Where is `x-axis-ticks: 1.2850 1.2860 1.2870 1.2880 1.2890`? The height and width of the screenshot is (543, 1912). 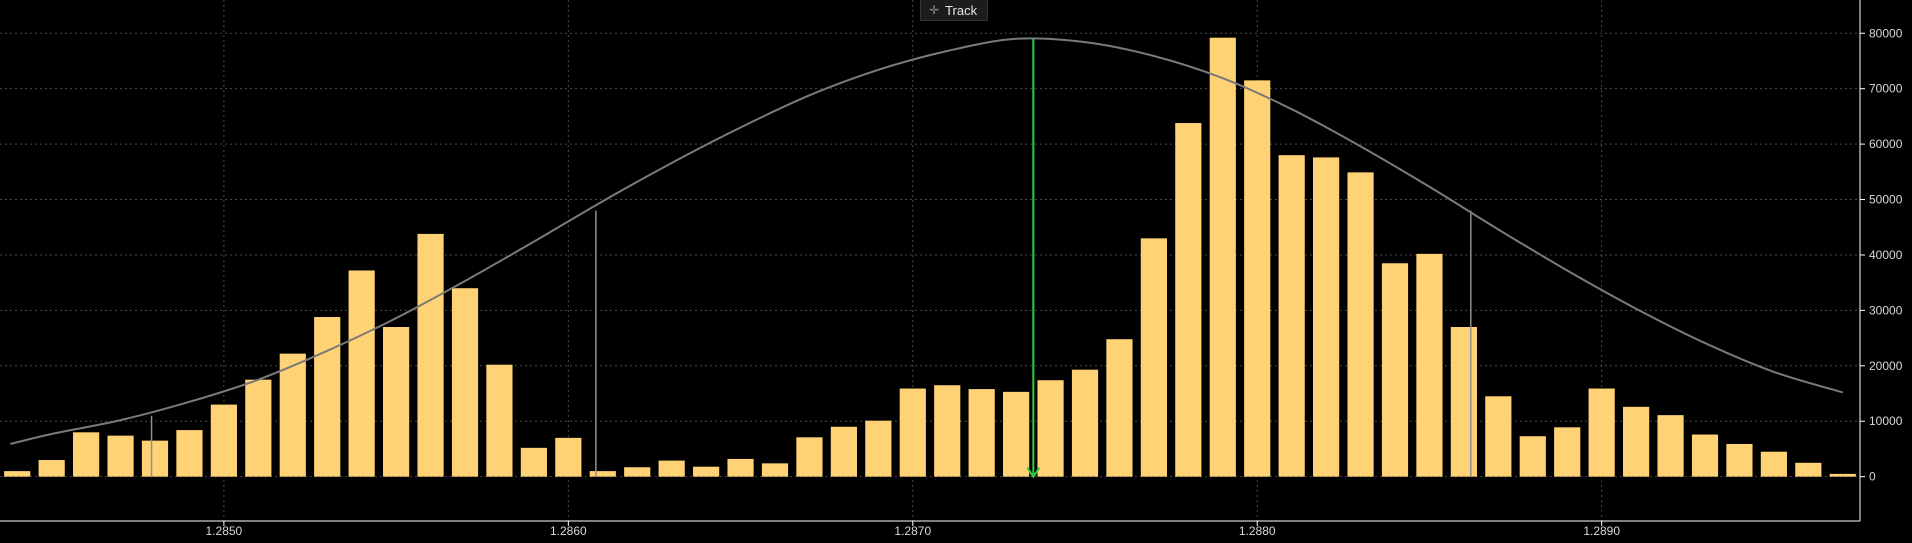
x-axis-ticks: 1.2850 1.2860 1.2870 1.2880 1.2890 is located at coordinates (913, 529).